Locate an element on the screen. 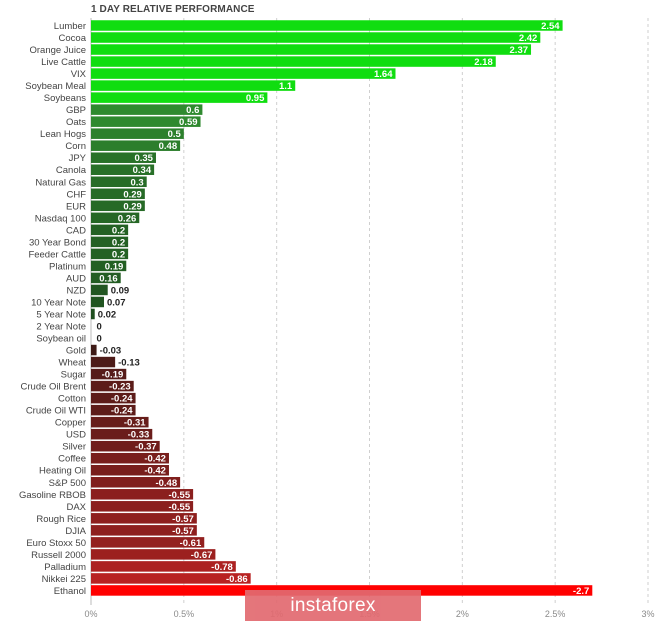 This screenshot has width=665, height=621. value-label: -0.67 is located at coordinates (202, 555).